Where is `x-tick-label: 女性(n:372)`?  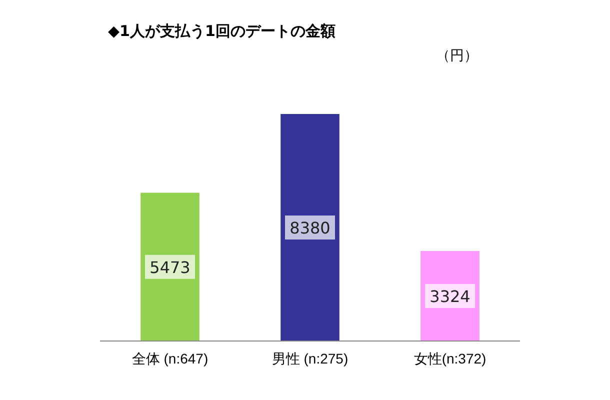
x-tick-label: 女性(n:372) is located at coordinates (450, 358).